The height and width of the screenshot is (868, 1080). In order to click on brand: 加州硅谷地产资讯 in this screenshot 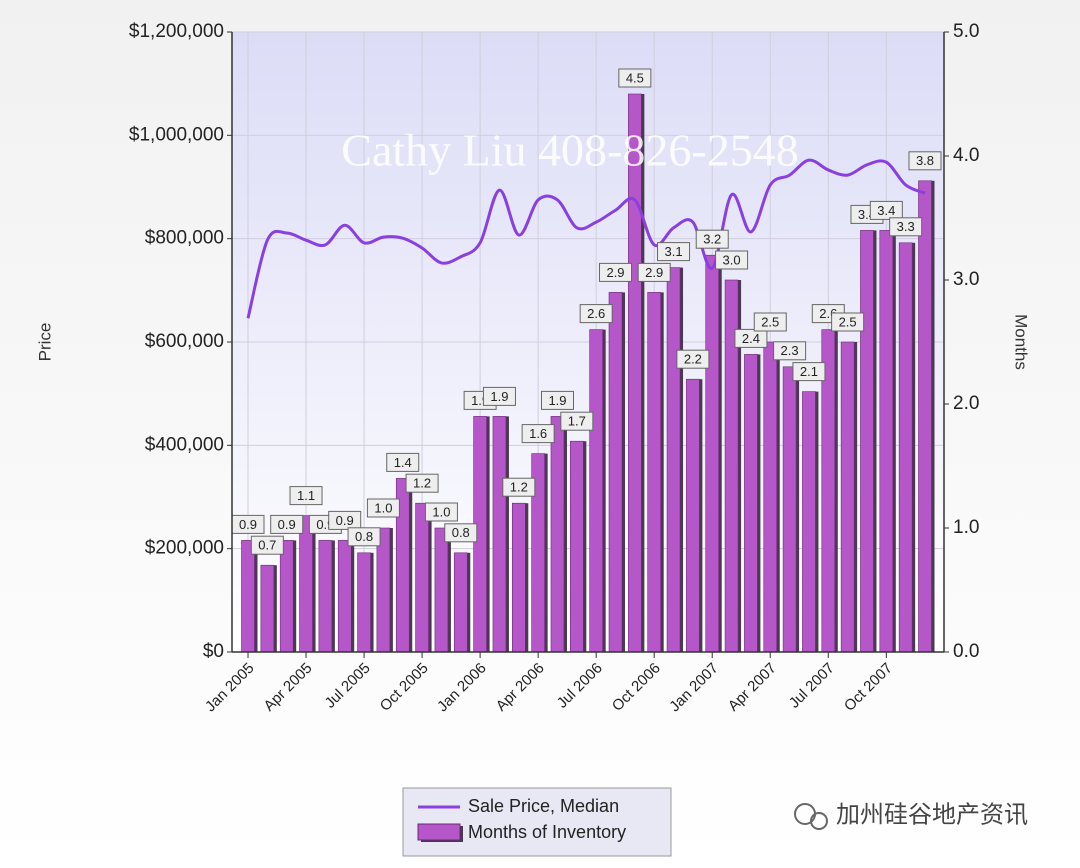, I will do `click(911, 815)`.